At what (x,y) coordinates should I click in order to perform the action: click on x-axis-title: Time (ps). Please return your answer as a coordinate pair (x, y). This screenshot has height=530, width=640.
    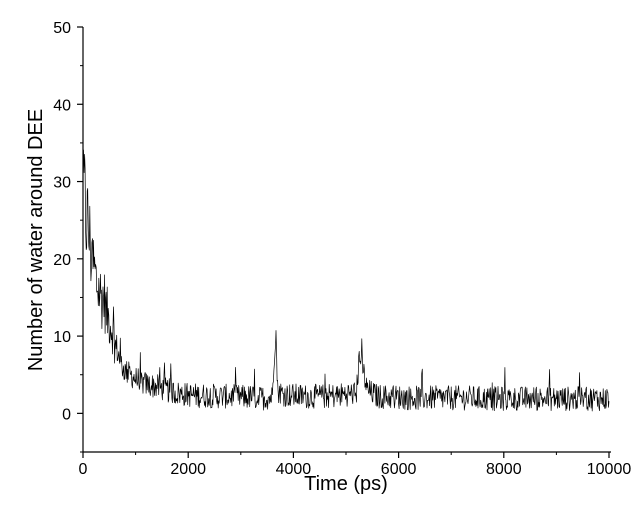
    Looking at the image, I should click on (346, 484).